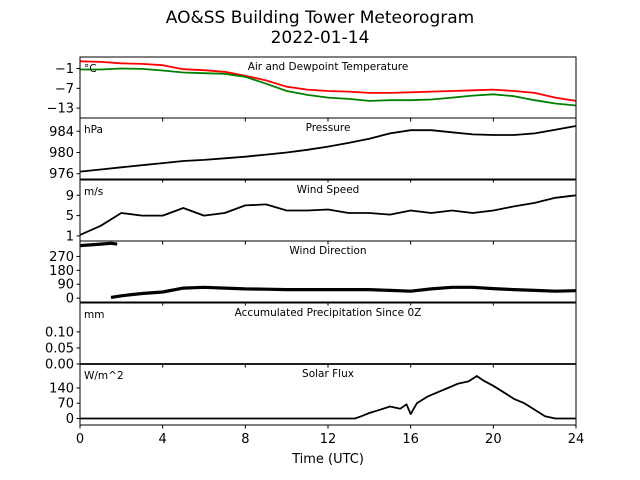 This screenshot has height=480, width=640. I want to click on y-tick-label: 140, so click(61, 388).